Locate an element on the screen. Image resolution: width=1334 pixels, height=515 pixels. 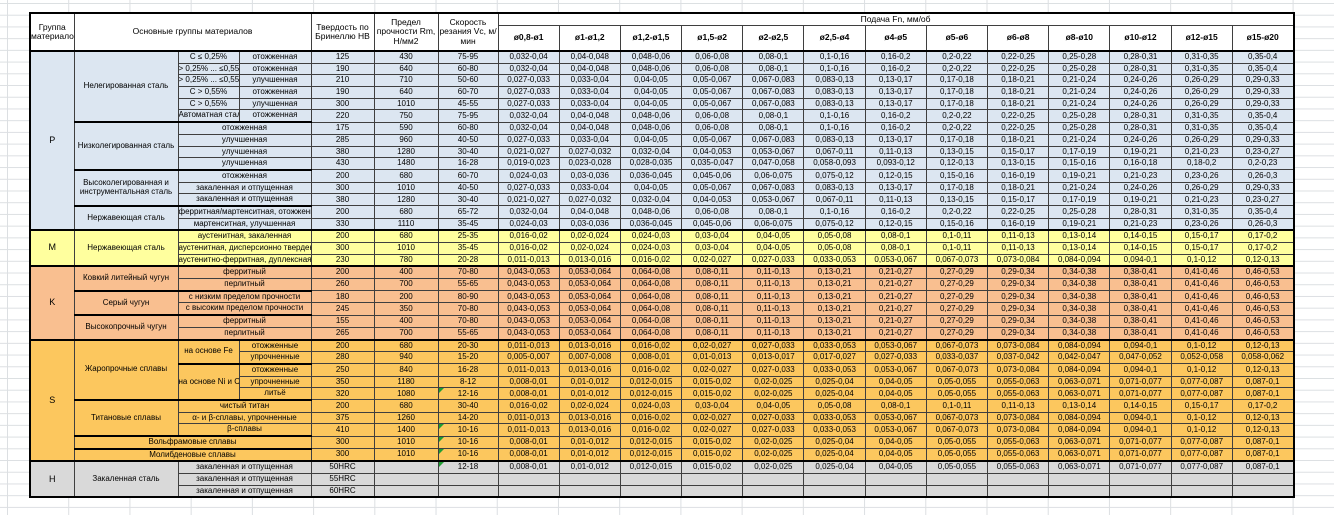
feed-value-cell: 0,013-0,016 is located at coordinates (589, 370).